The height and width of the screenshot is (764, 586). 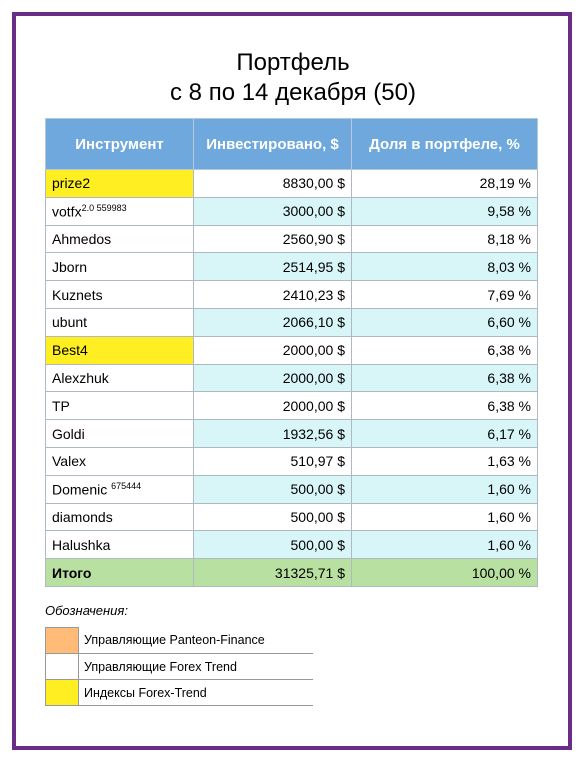 I want to click on instrument-name: Halushka, so click(x=81, y=544).